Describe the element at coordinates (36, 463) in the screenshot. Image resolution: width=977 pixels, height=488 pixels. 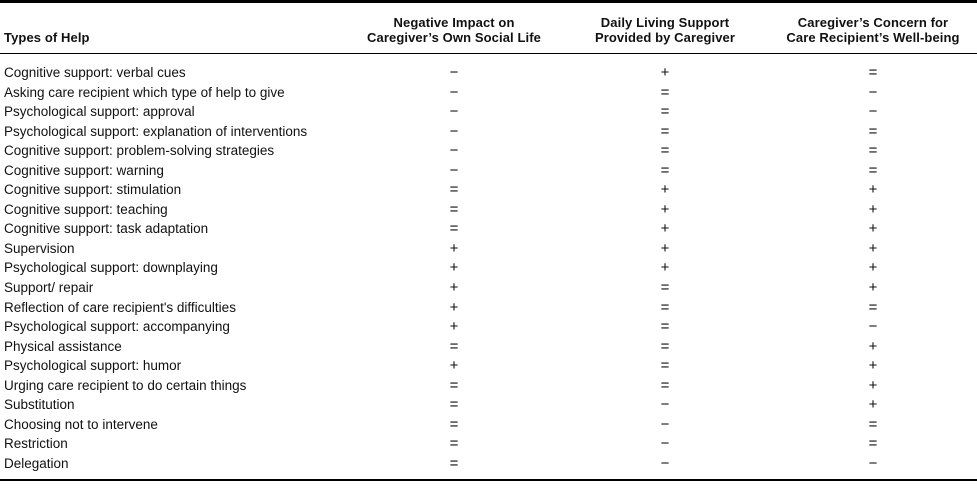
I see `row-label-type-of-help: Delegation` at that location.